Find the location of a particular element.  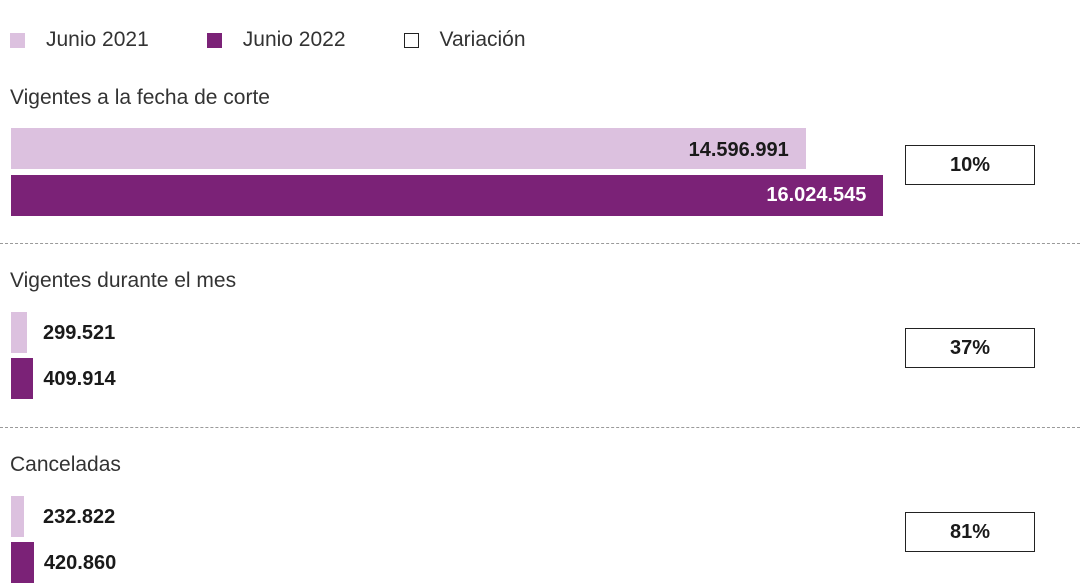

legend-swatch-junio-2021 is located at coordinates (17, 40).